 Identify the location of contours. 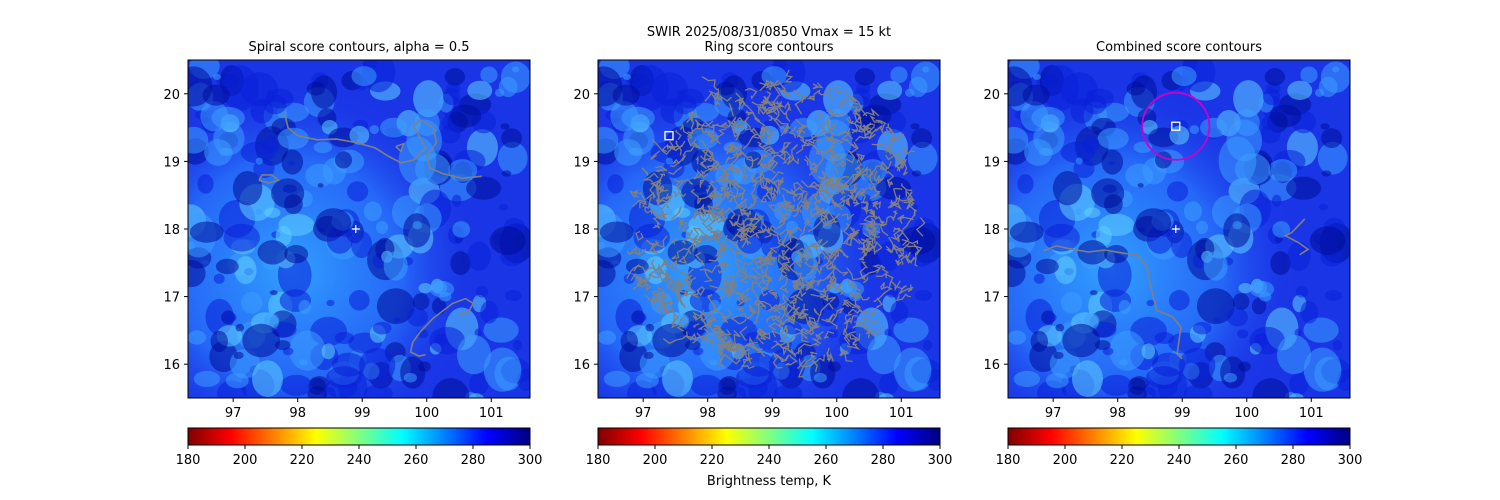
(776, 223).